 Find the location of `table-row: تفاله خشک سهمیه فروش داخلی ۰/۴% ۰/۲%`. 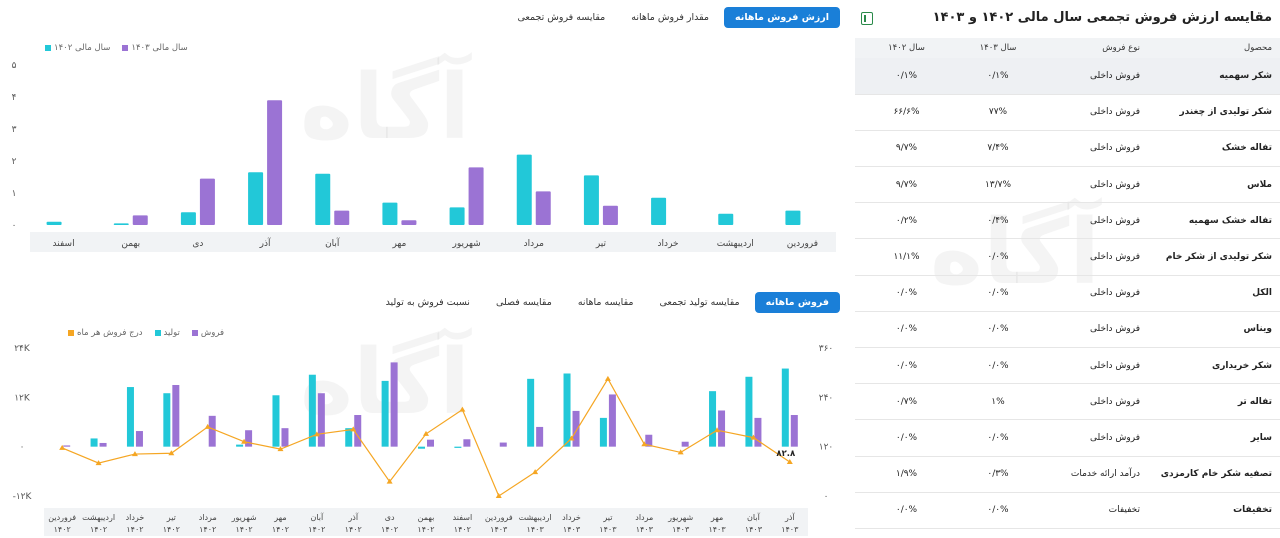

table-row: تفاله خشک سهمیه فروش داخلی ۰/۴% ۰/۲% is located at coordinates (1067, 221).